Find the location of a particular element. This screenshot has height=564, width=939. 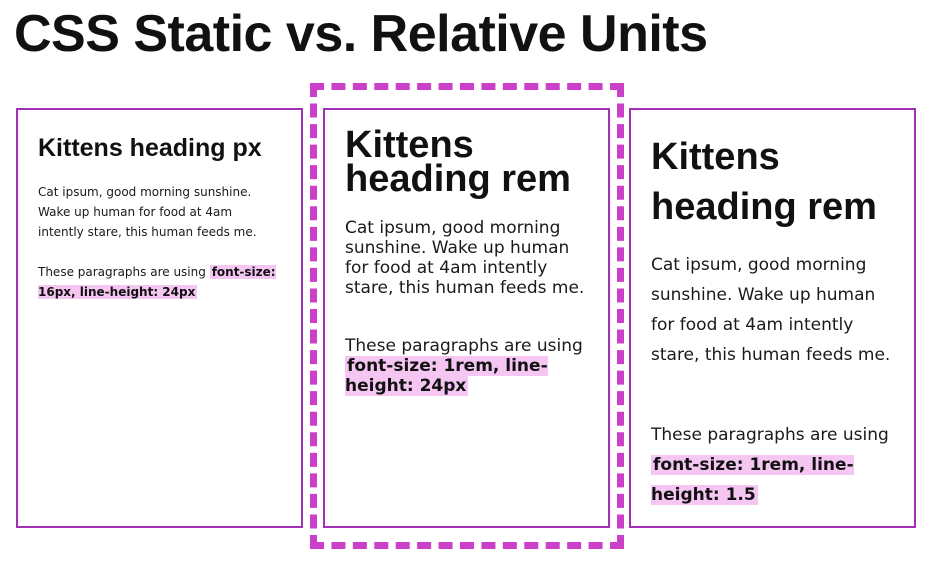

card-heading: Kittens heading px is located at coordinates (150, 148).